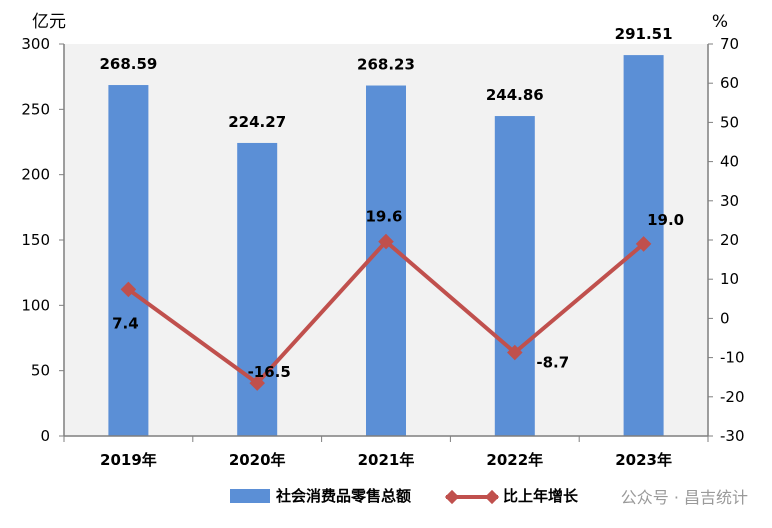 The height and width of the screenshot is (528, 772). I want to click on watermark-text: 公众号 · 昌吉统计, so click(684, 497).